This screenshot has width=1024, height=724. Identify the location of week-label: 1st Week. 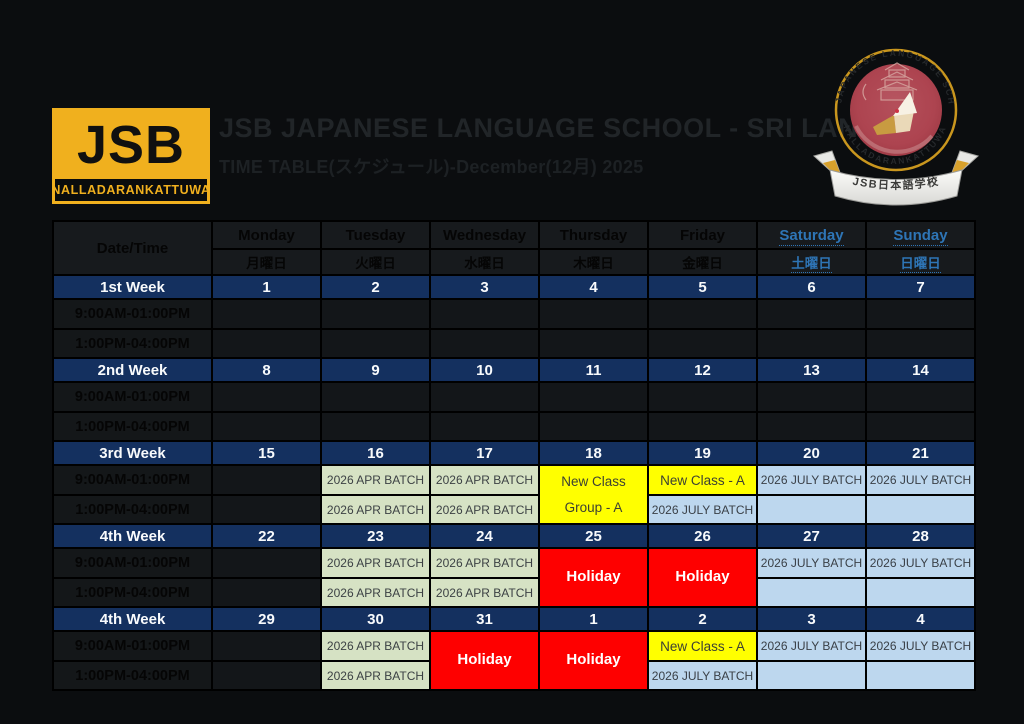
(132, 287).